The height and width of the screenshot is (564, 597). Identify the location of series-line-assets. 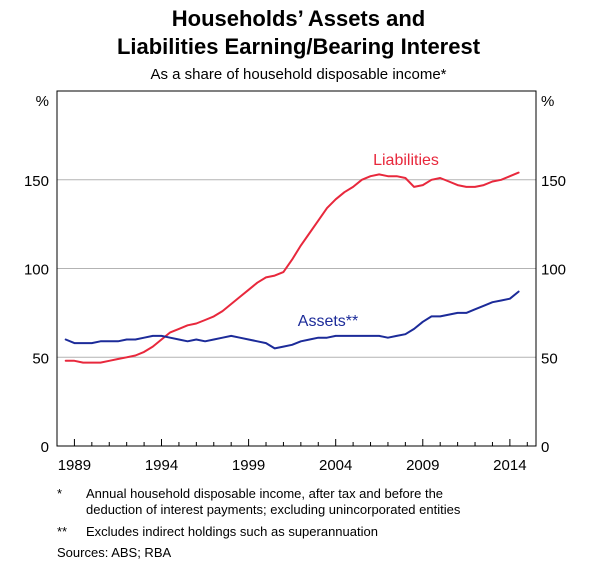
(292, 320).